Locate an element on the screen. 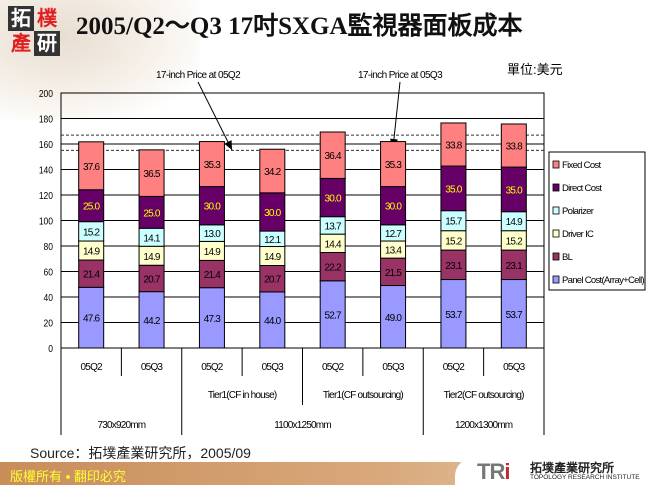 This screenshot has width=650, height=485. data-label: 36.5 is located at coordinates (152, 174).